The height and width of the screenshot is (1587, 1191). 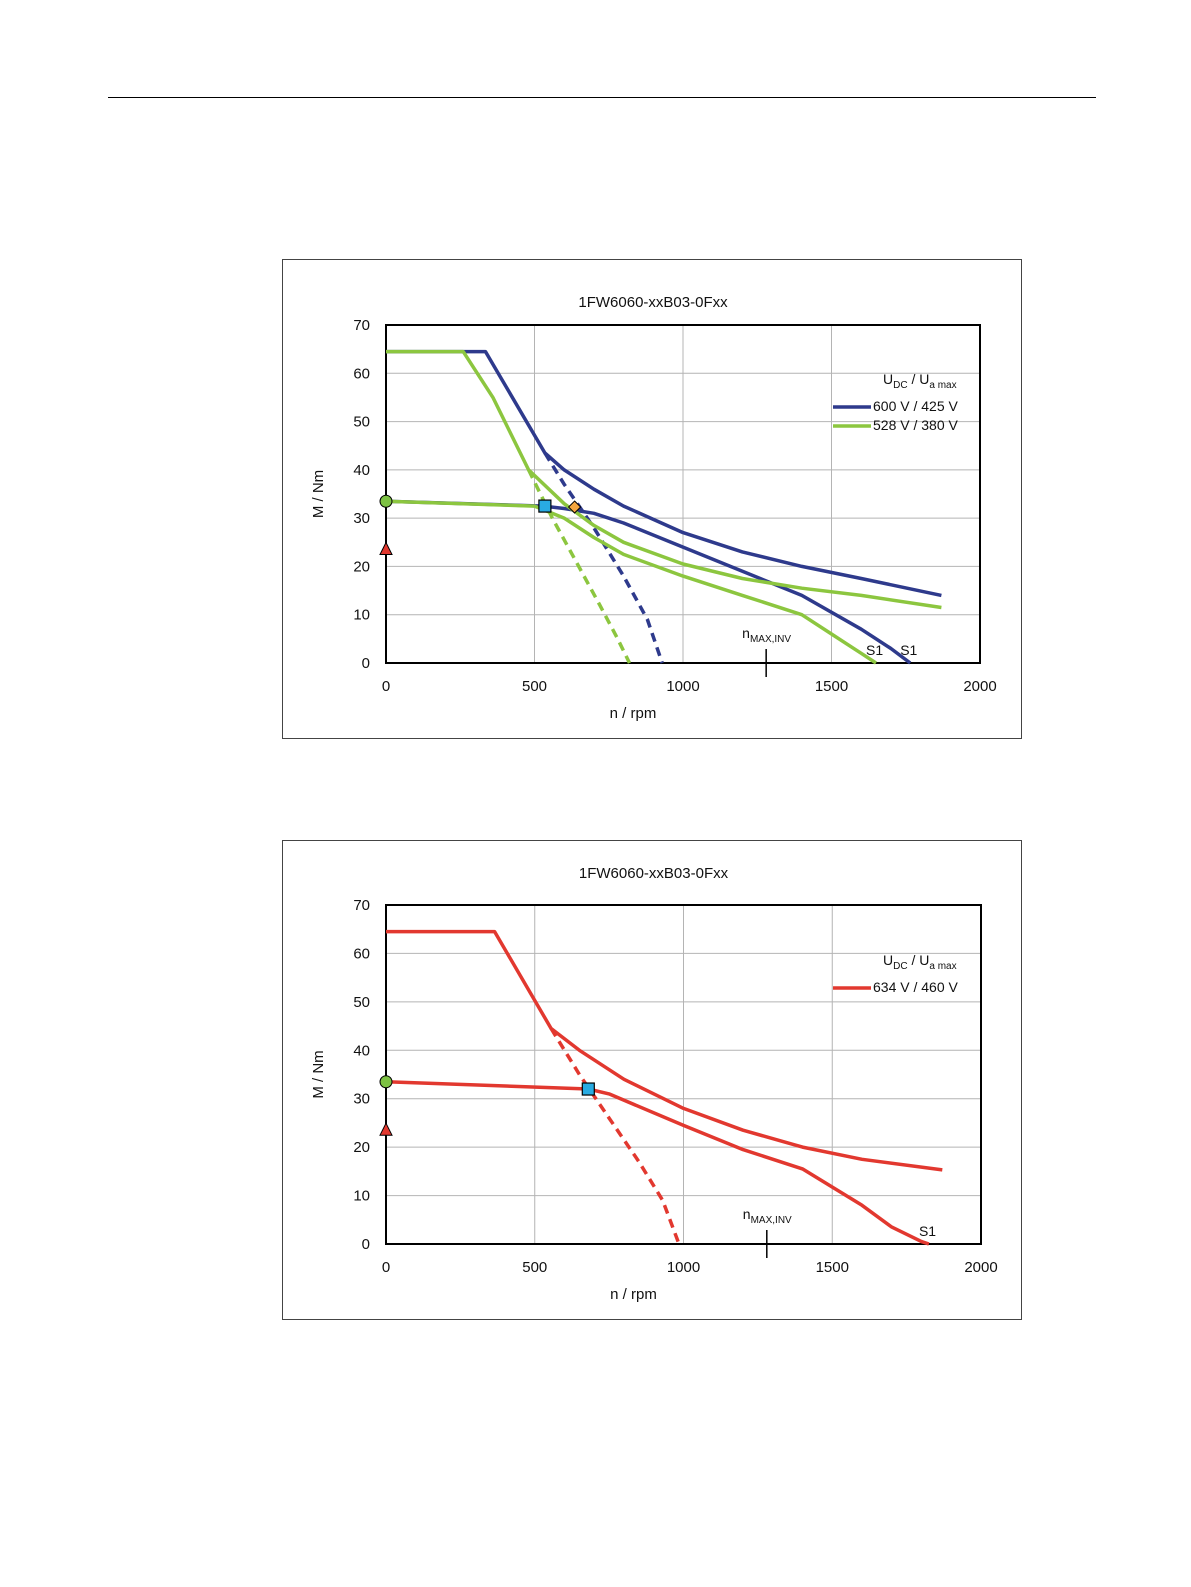 I want to click on legend-label-red: 634 V / 460 V, so click(x=916, y=987).